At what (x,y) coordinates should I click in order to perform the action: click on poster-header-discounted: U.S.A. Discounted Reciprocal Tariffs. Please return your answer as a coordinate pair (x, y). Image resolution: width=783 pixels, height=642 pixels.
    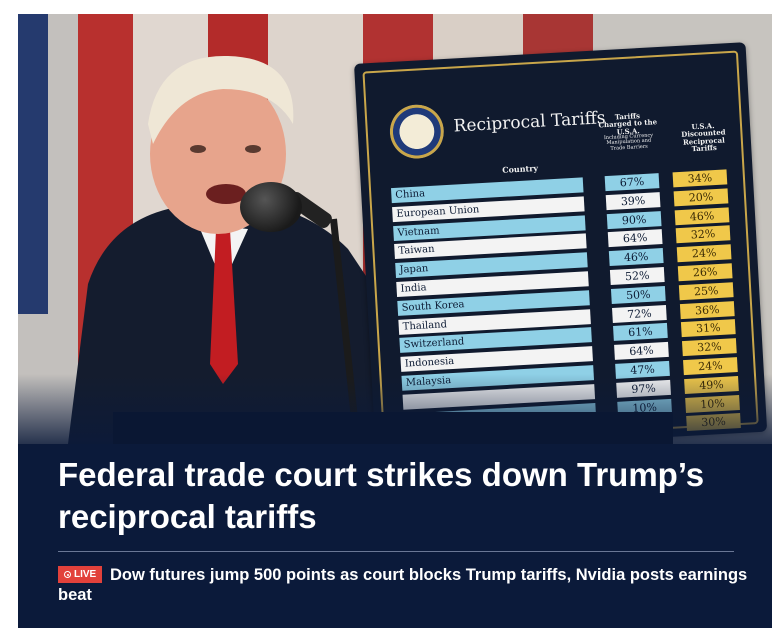
    Looking at the image, I should click on (703, 137).